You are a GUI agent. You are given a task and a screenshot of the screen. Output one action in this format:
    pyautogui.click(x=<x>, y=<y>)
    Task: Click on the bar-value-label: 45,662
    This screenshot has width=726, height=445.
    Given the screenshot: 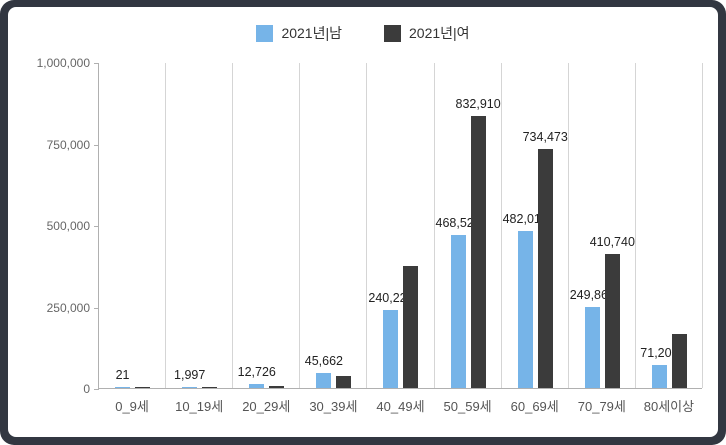 What is the action you would take?
    pyautogui.click(x=323, y=361)
    